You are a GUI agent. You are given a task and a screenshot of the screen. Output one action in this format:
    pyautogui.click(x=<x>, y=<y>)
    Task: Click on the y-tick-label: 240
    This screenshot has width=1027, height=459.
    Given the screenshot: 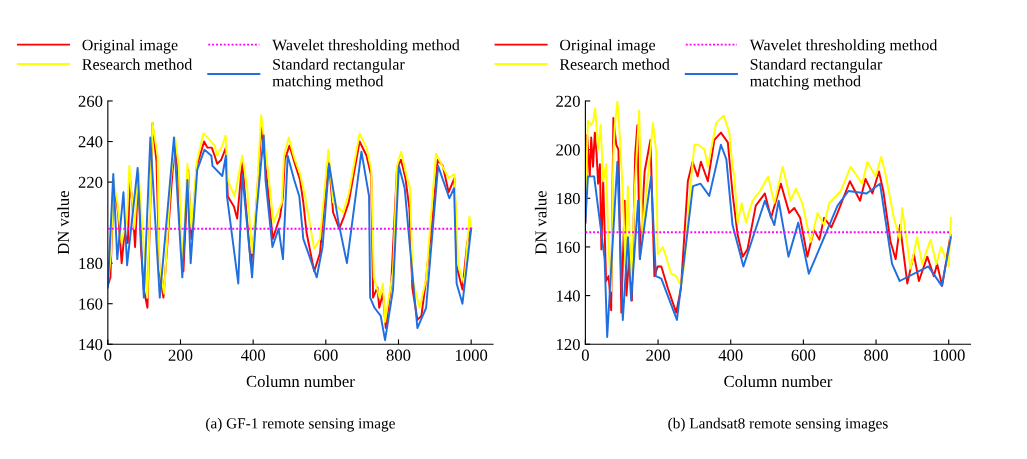 What is the action you would take?
    pyautogui.click(x=90, y=142)
    